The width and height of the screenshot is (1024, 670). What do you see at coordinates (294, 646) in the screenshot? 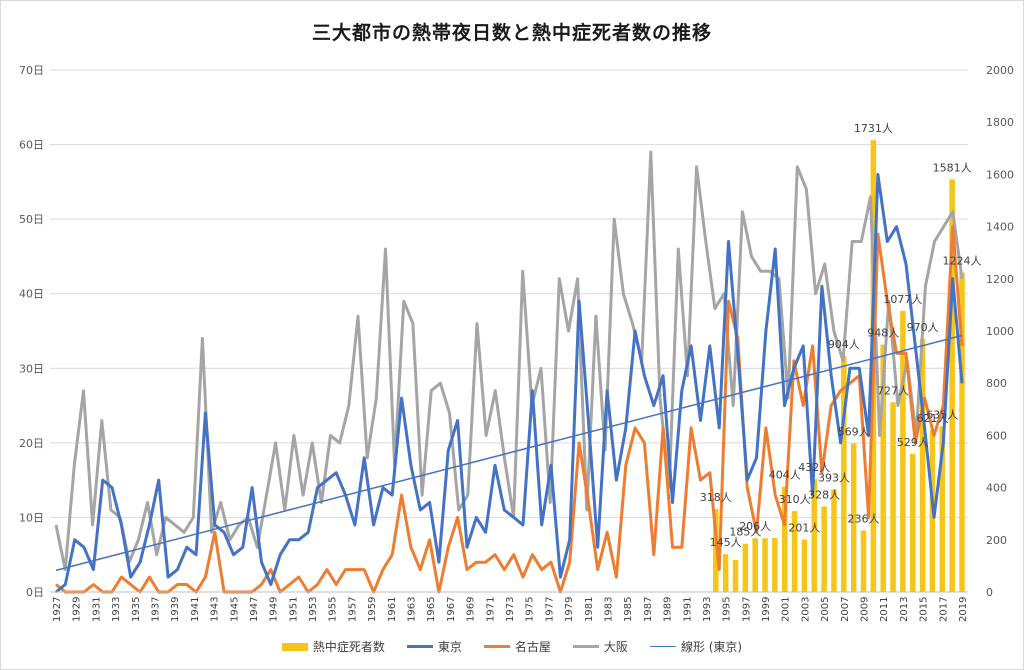
I see `legend-swatch-bars` at bounding box center [294, 646].